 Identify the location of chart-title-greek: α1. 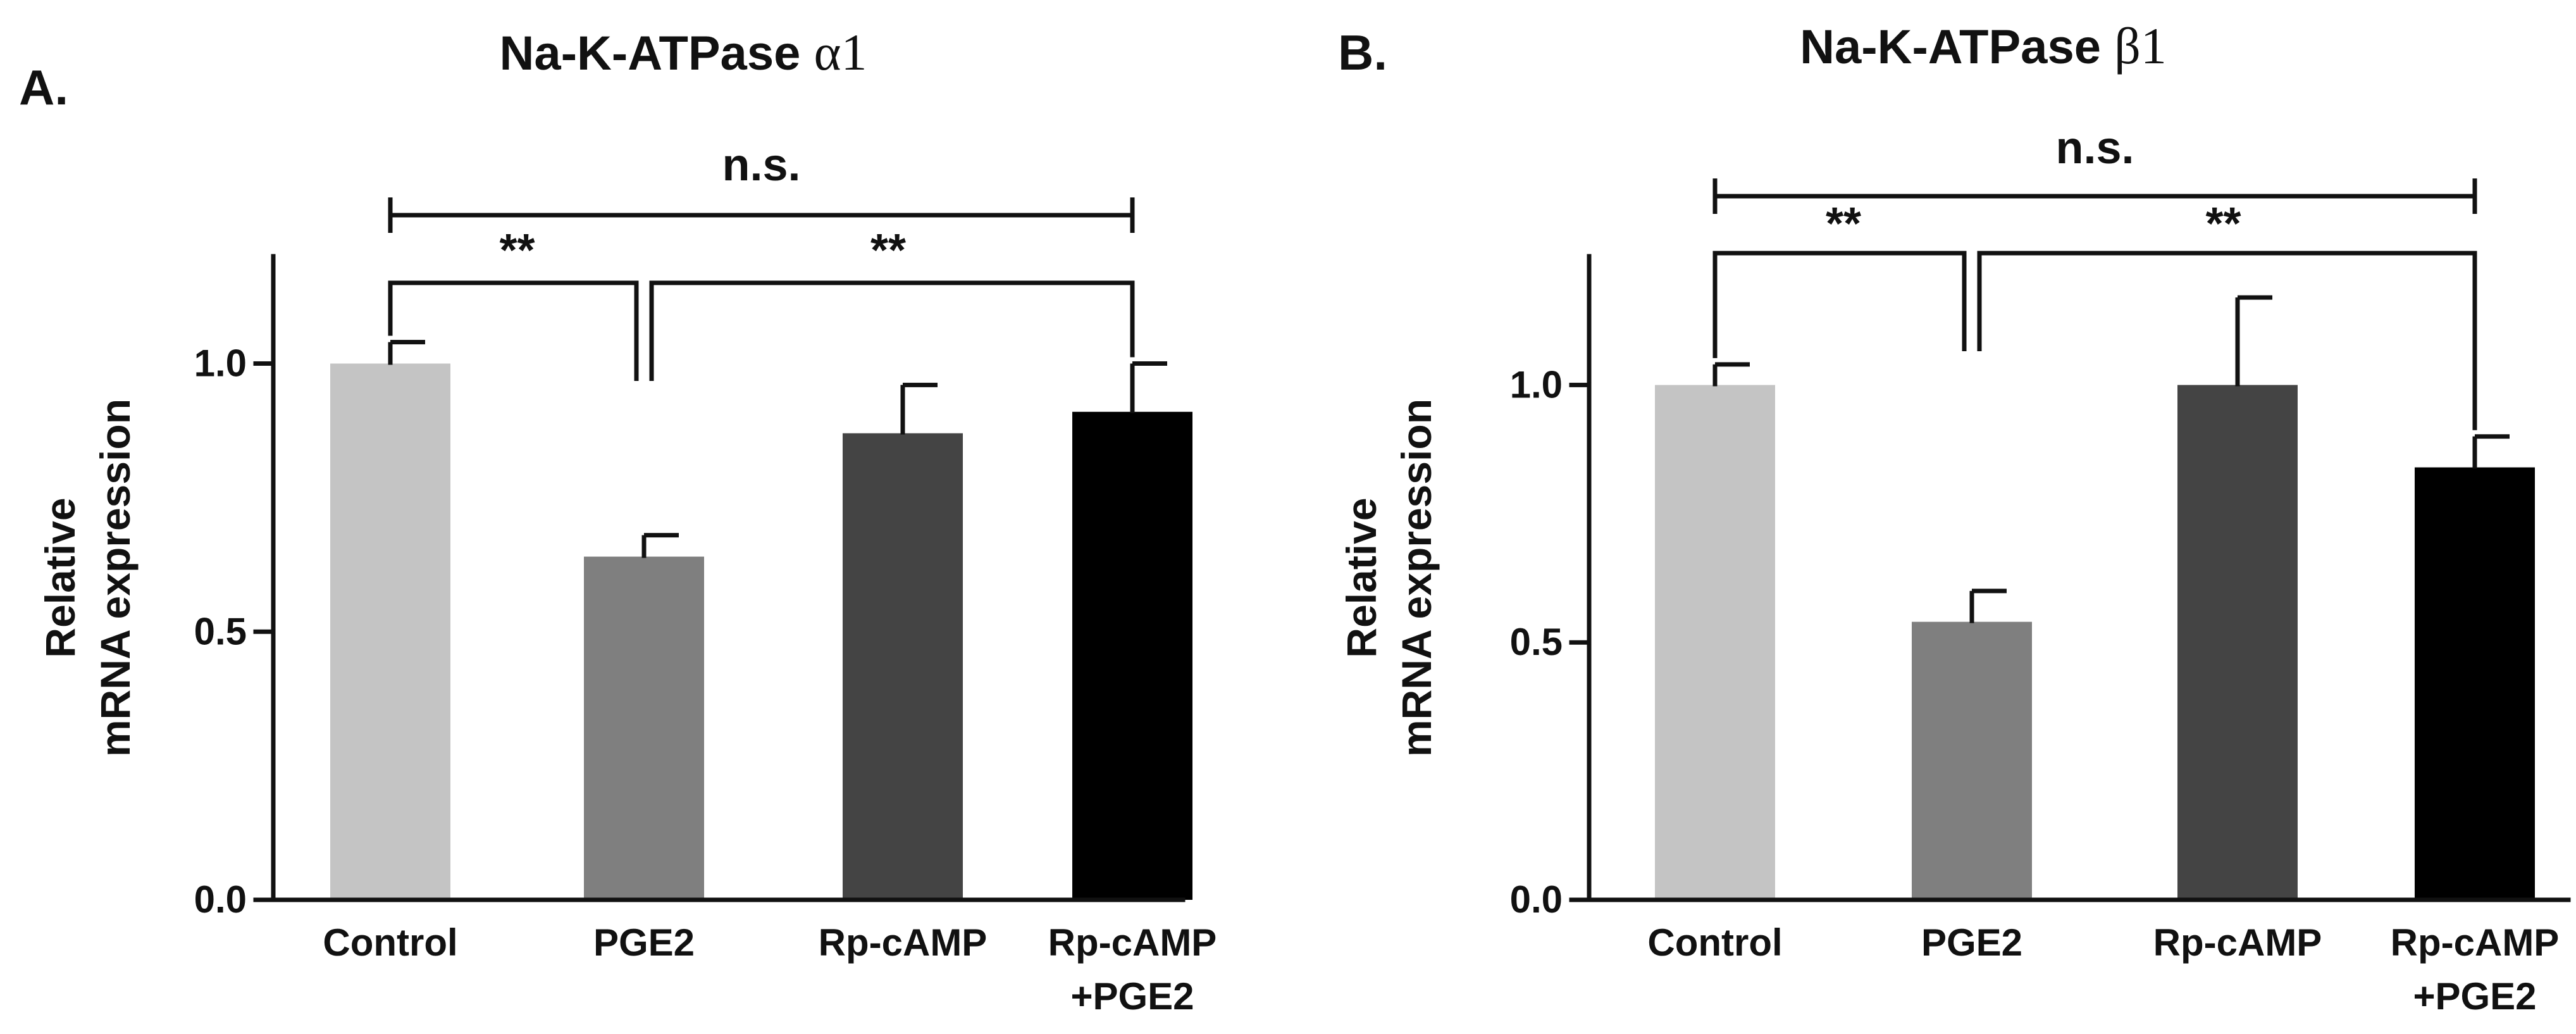
(841, 52).